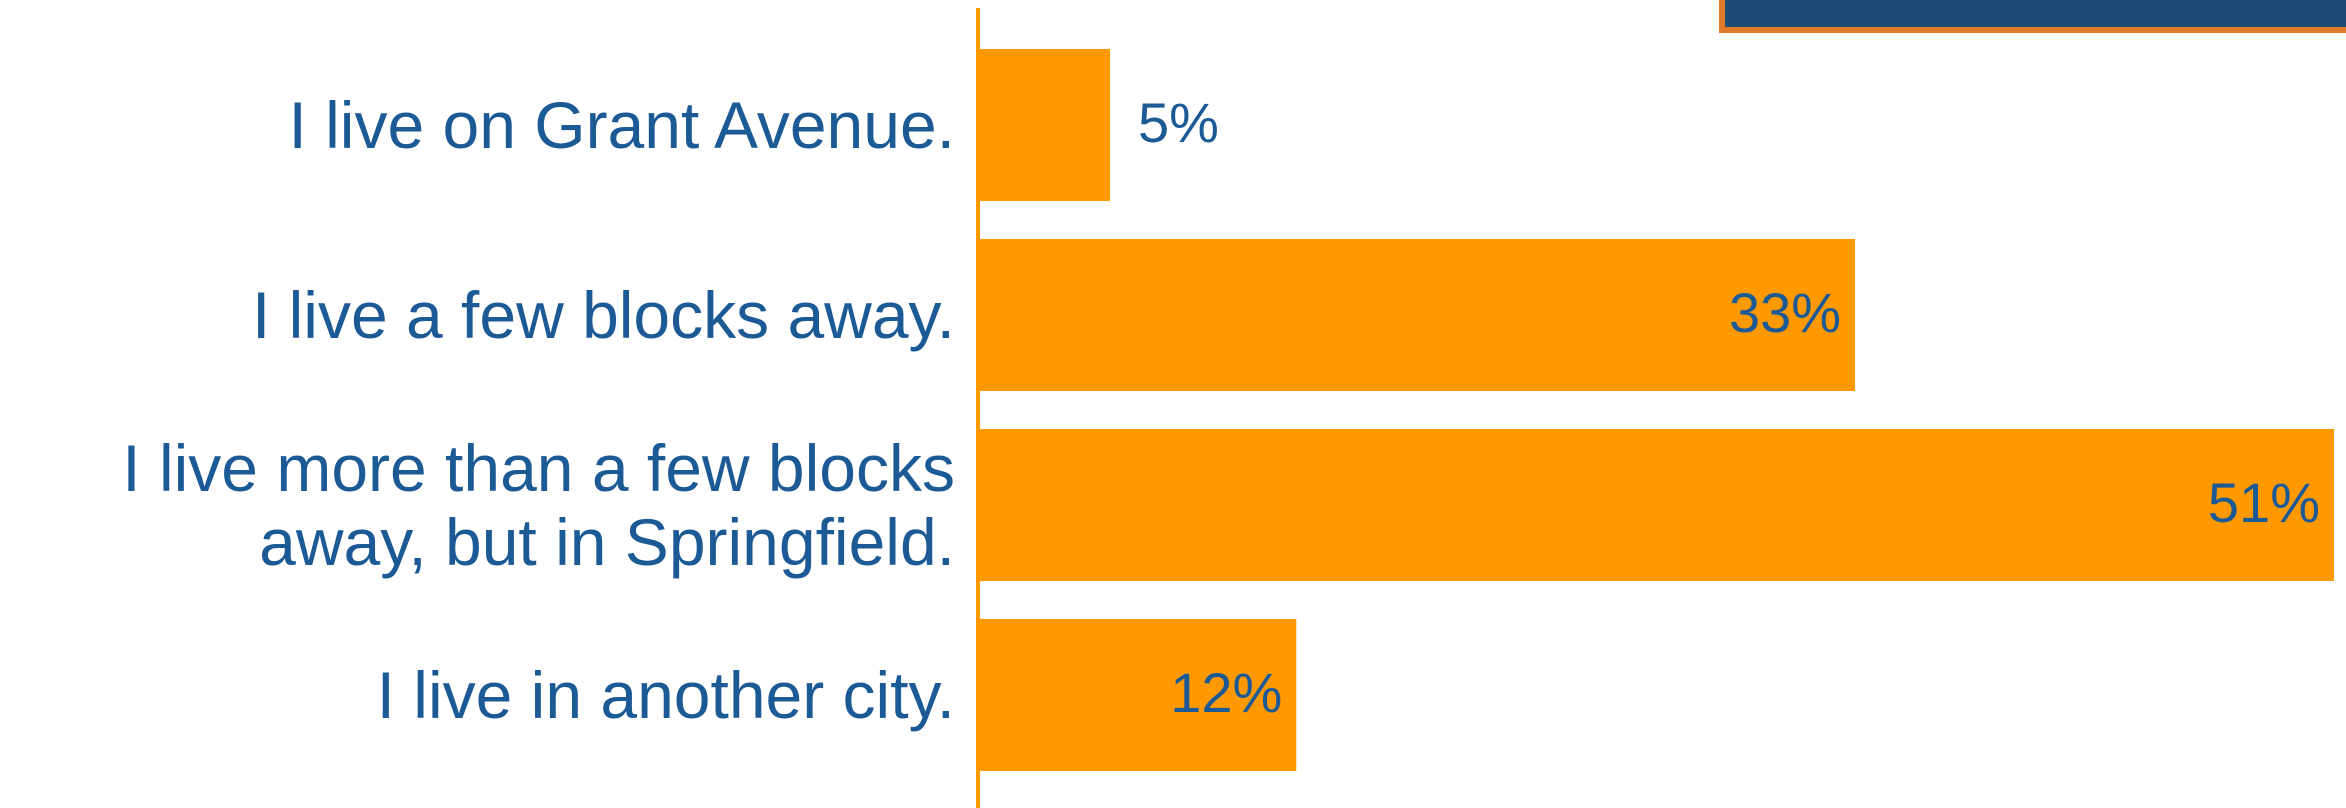  I want to click on category-label: I live on Grant Avenue., so click(477, 125).